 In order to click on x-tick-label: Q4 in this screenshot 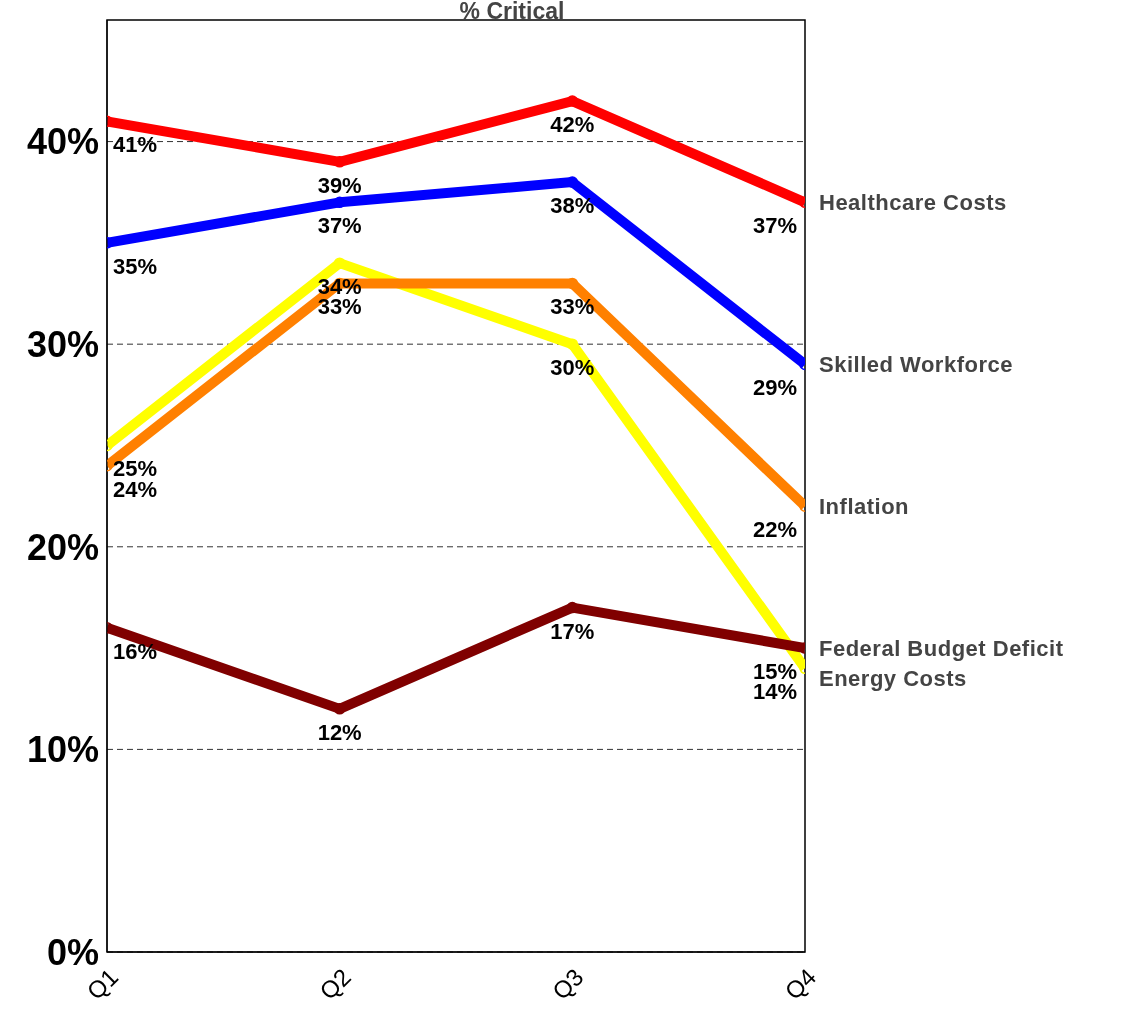, I will do `click(800, 984)`.